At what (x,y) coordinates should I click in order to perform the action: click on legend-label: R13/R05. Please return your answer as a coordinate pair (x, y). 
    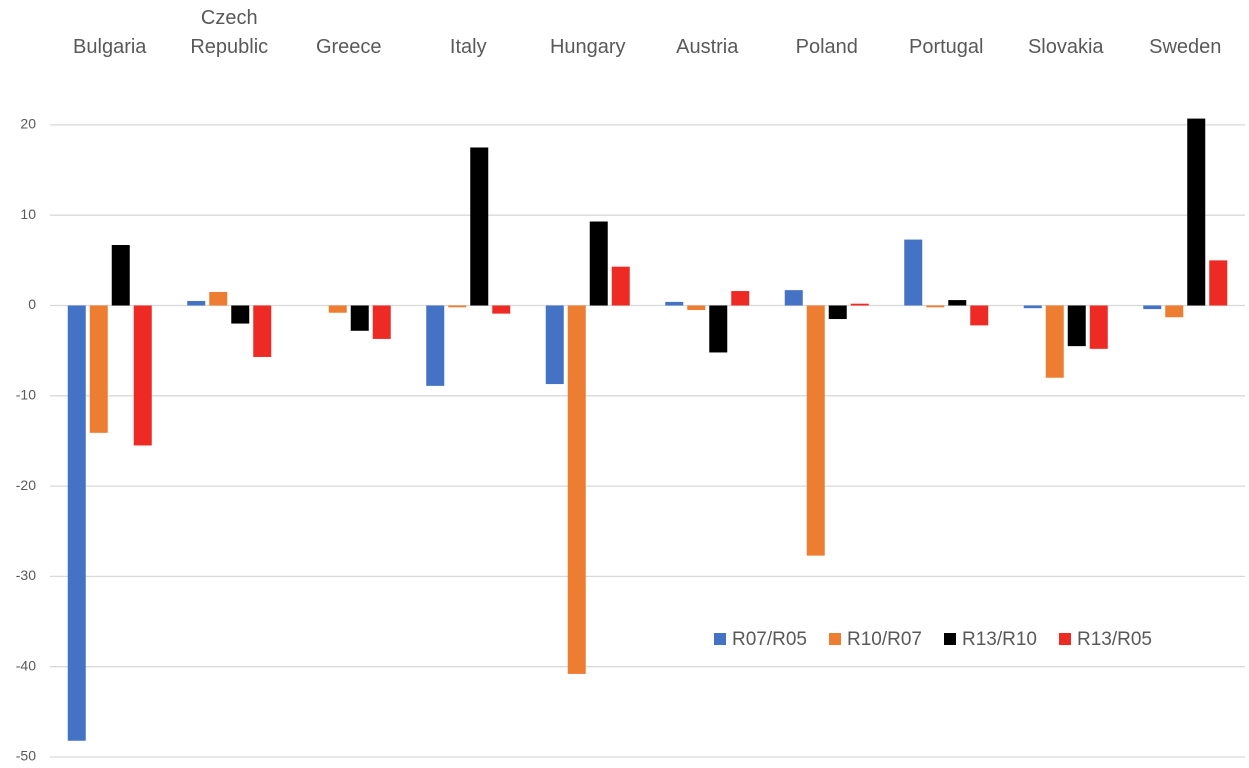
    Looking at the image, I should click on (1114, 639).